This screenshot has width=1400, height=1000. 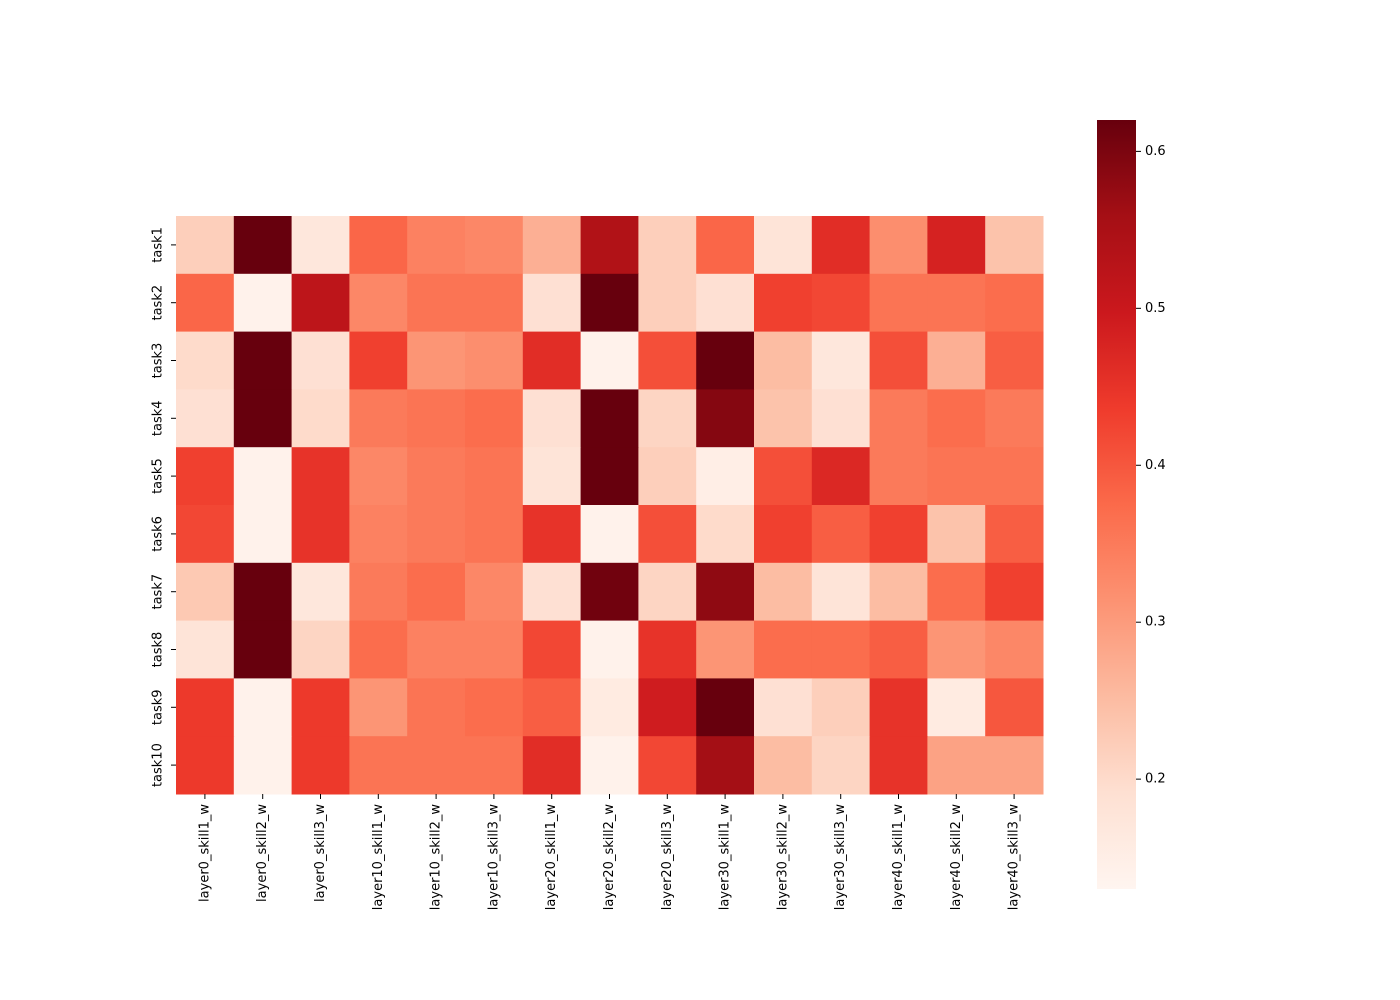 What do you see at coordinates (1155, 151) in the screenshot?
I see `colorbar-tick-label: 0.6` at bounding box center [1155, 151].